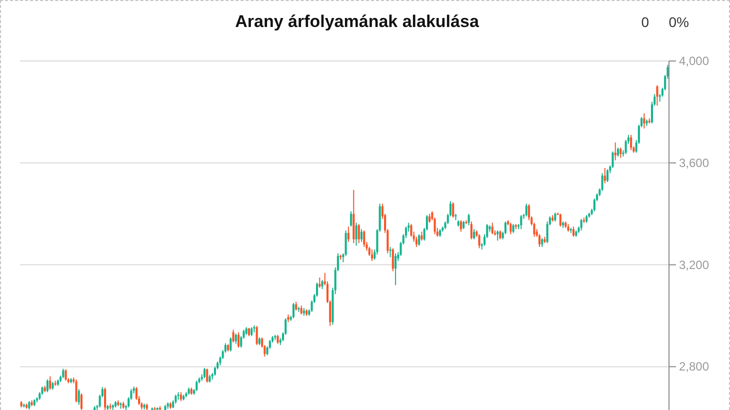 The image size is (730, 410). What do you see at coordinates (694, 265) in the screenshot?
I see `y-tick-label: 3,200` at bounding box center [694, 265].